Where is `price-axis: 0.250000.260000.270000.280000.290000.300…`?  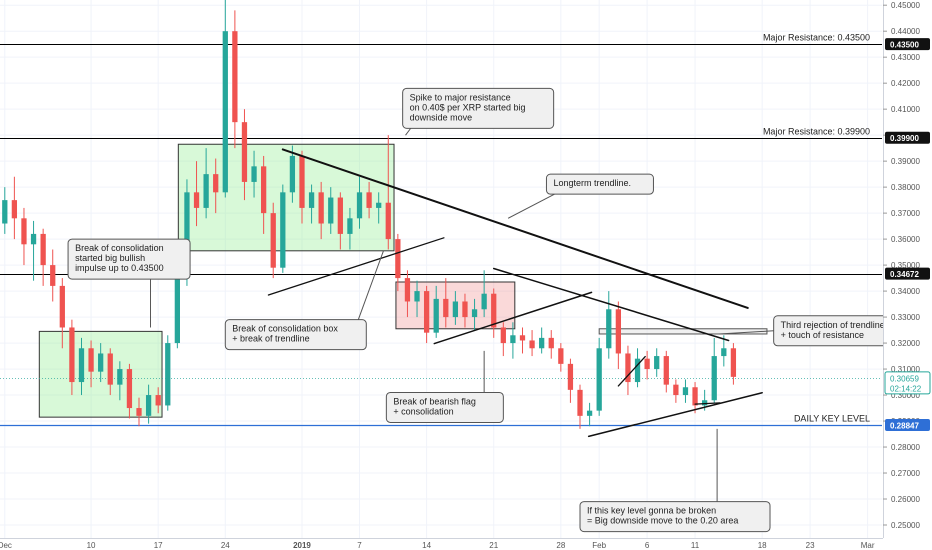 price-axis: 0.250000.260000.270000.280000.290000.300… is located at coordinates (907, 275).